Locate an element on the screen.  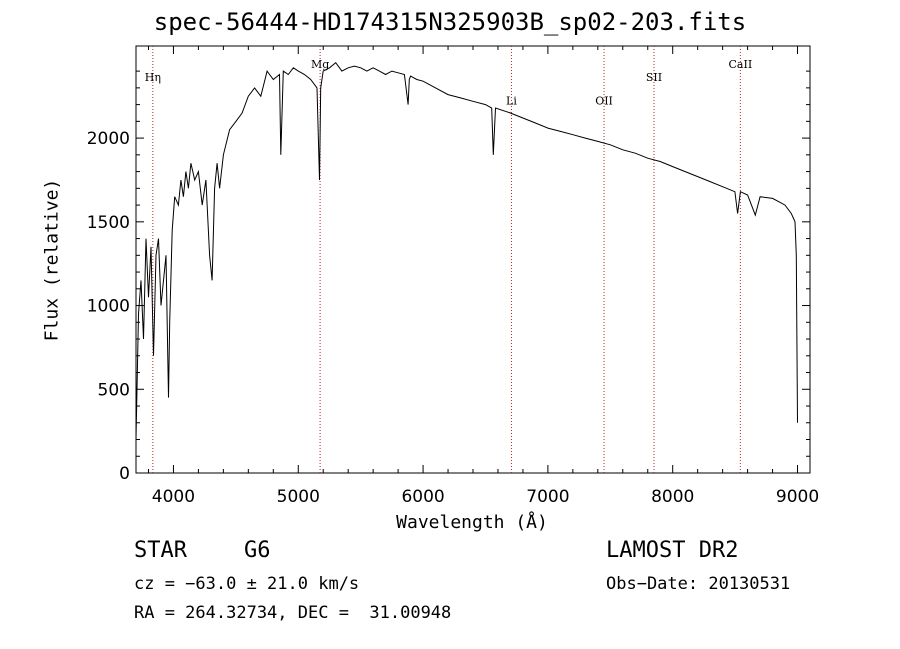
line-marker-label: SII is located at coordinates (654, 77).